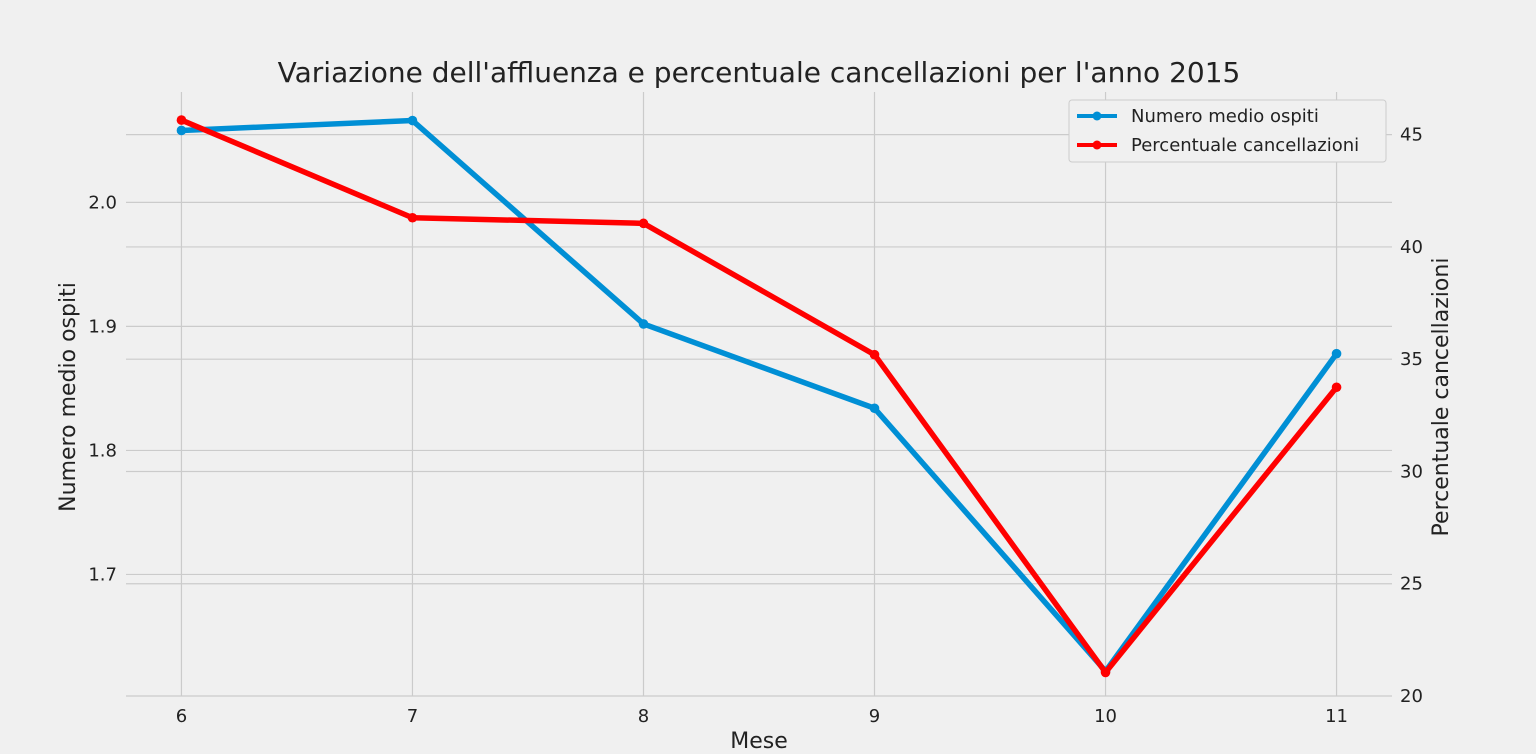 Image resolution: width=1536 pixels, height=754 pixels. I want to click on x-tick-label: 6, so click(181, 716).